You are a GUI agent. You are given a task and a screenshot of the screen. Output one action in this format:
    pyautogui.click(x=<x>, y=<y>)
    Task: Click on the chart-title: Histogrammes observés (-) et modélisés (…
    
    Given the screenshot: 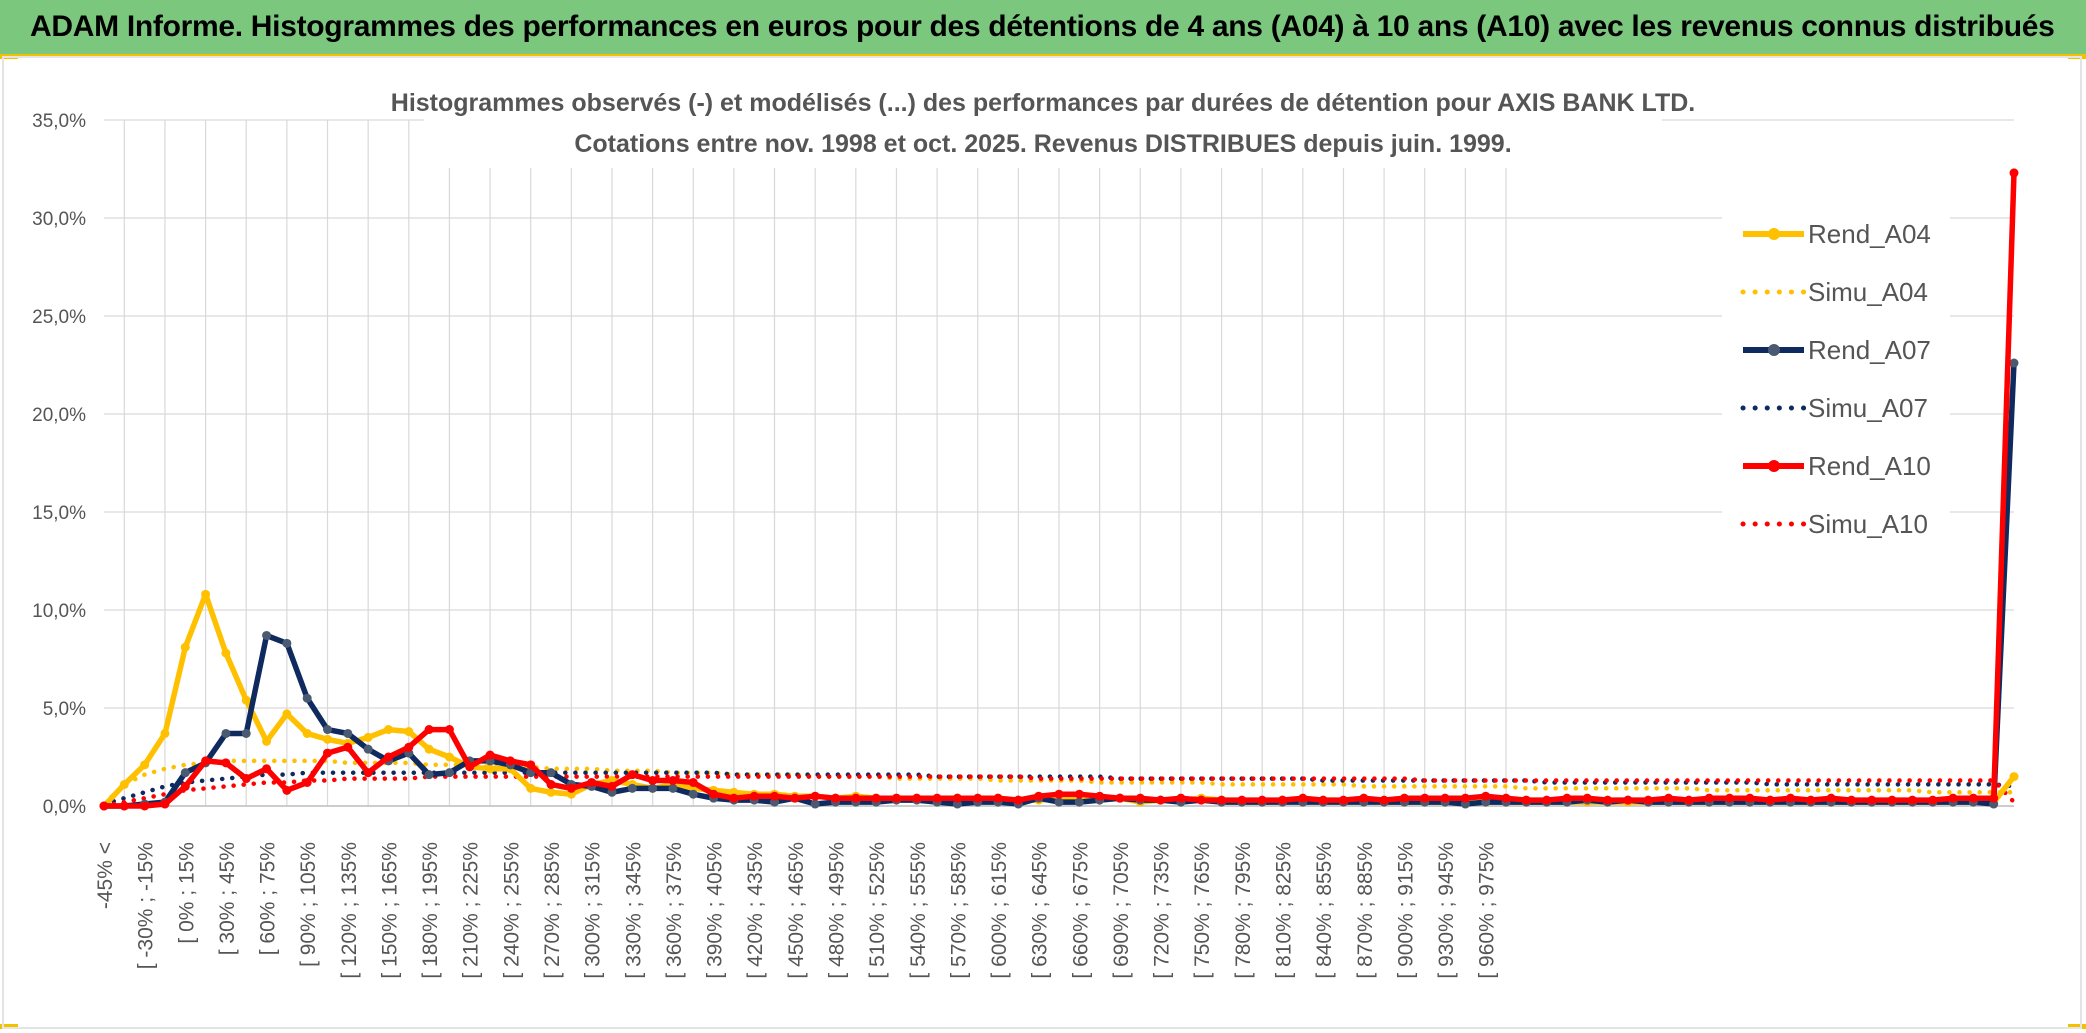 What is the action you would take?
    pyautogui.click(x=1043, y=103)
    